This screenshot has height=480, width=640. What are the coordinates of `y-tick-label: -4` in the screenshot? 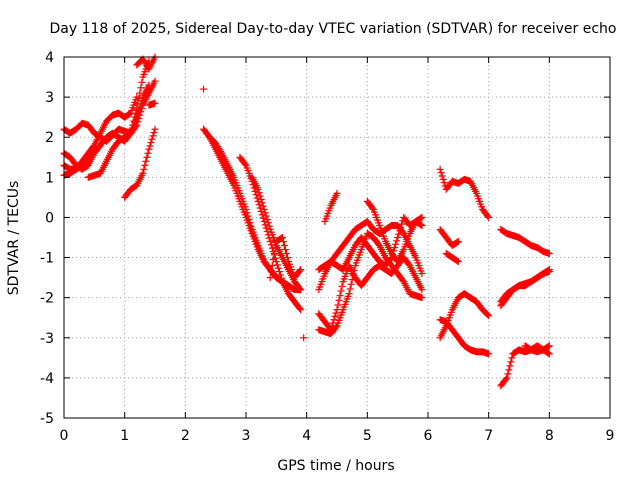 It's located at (47, 379).